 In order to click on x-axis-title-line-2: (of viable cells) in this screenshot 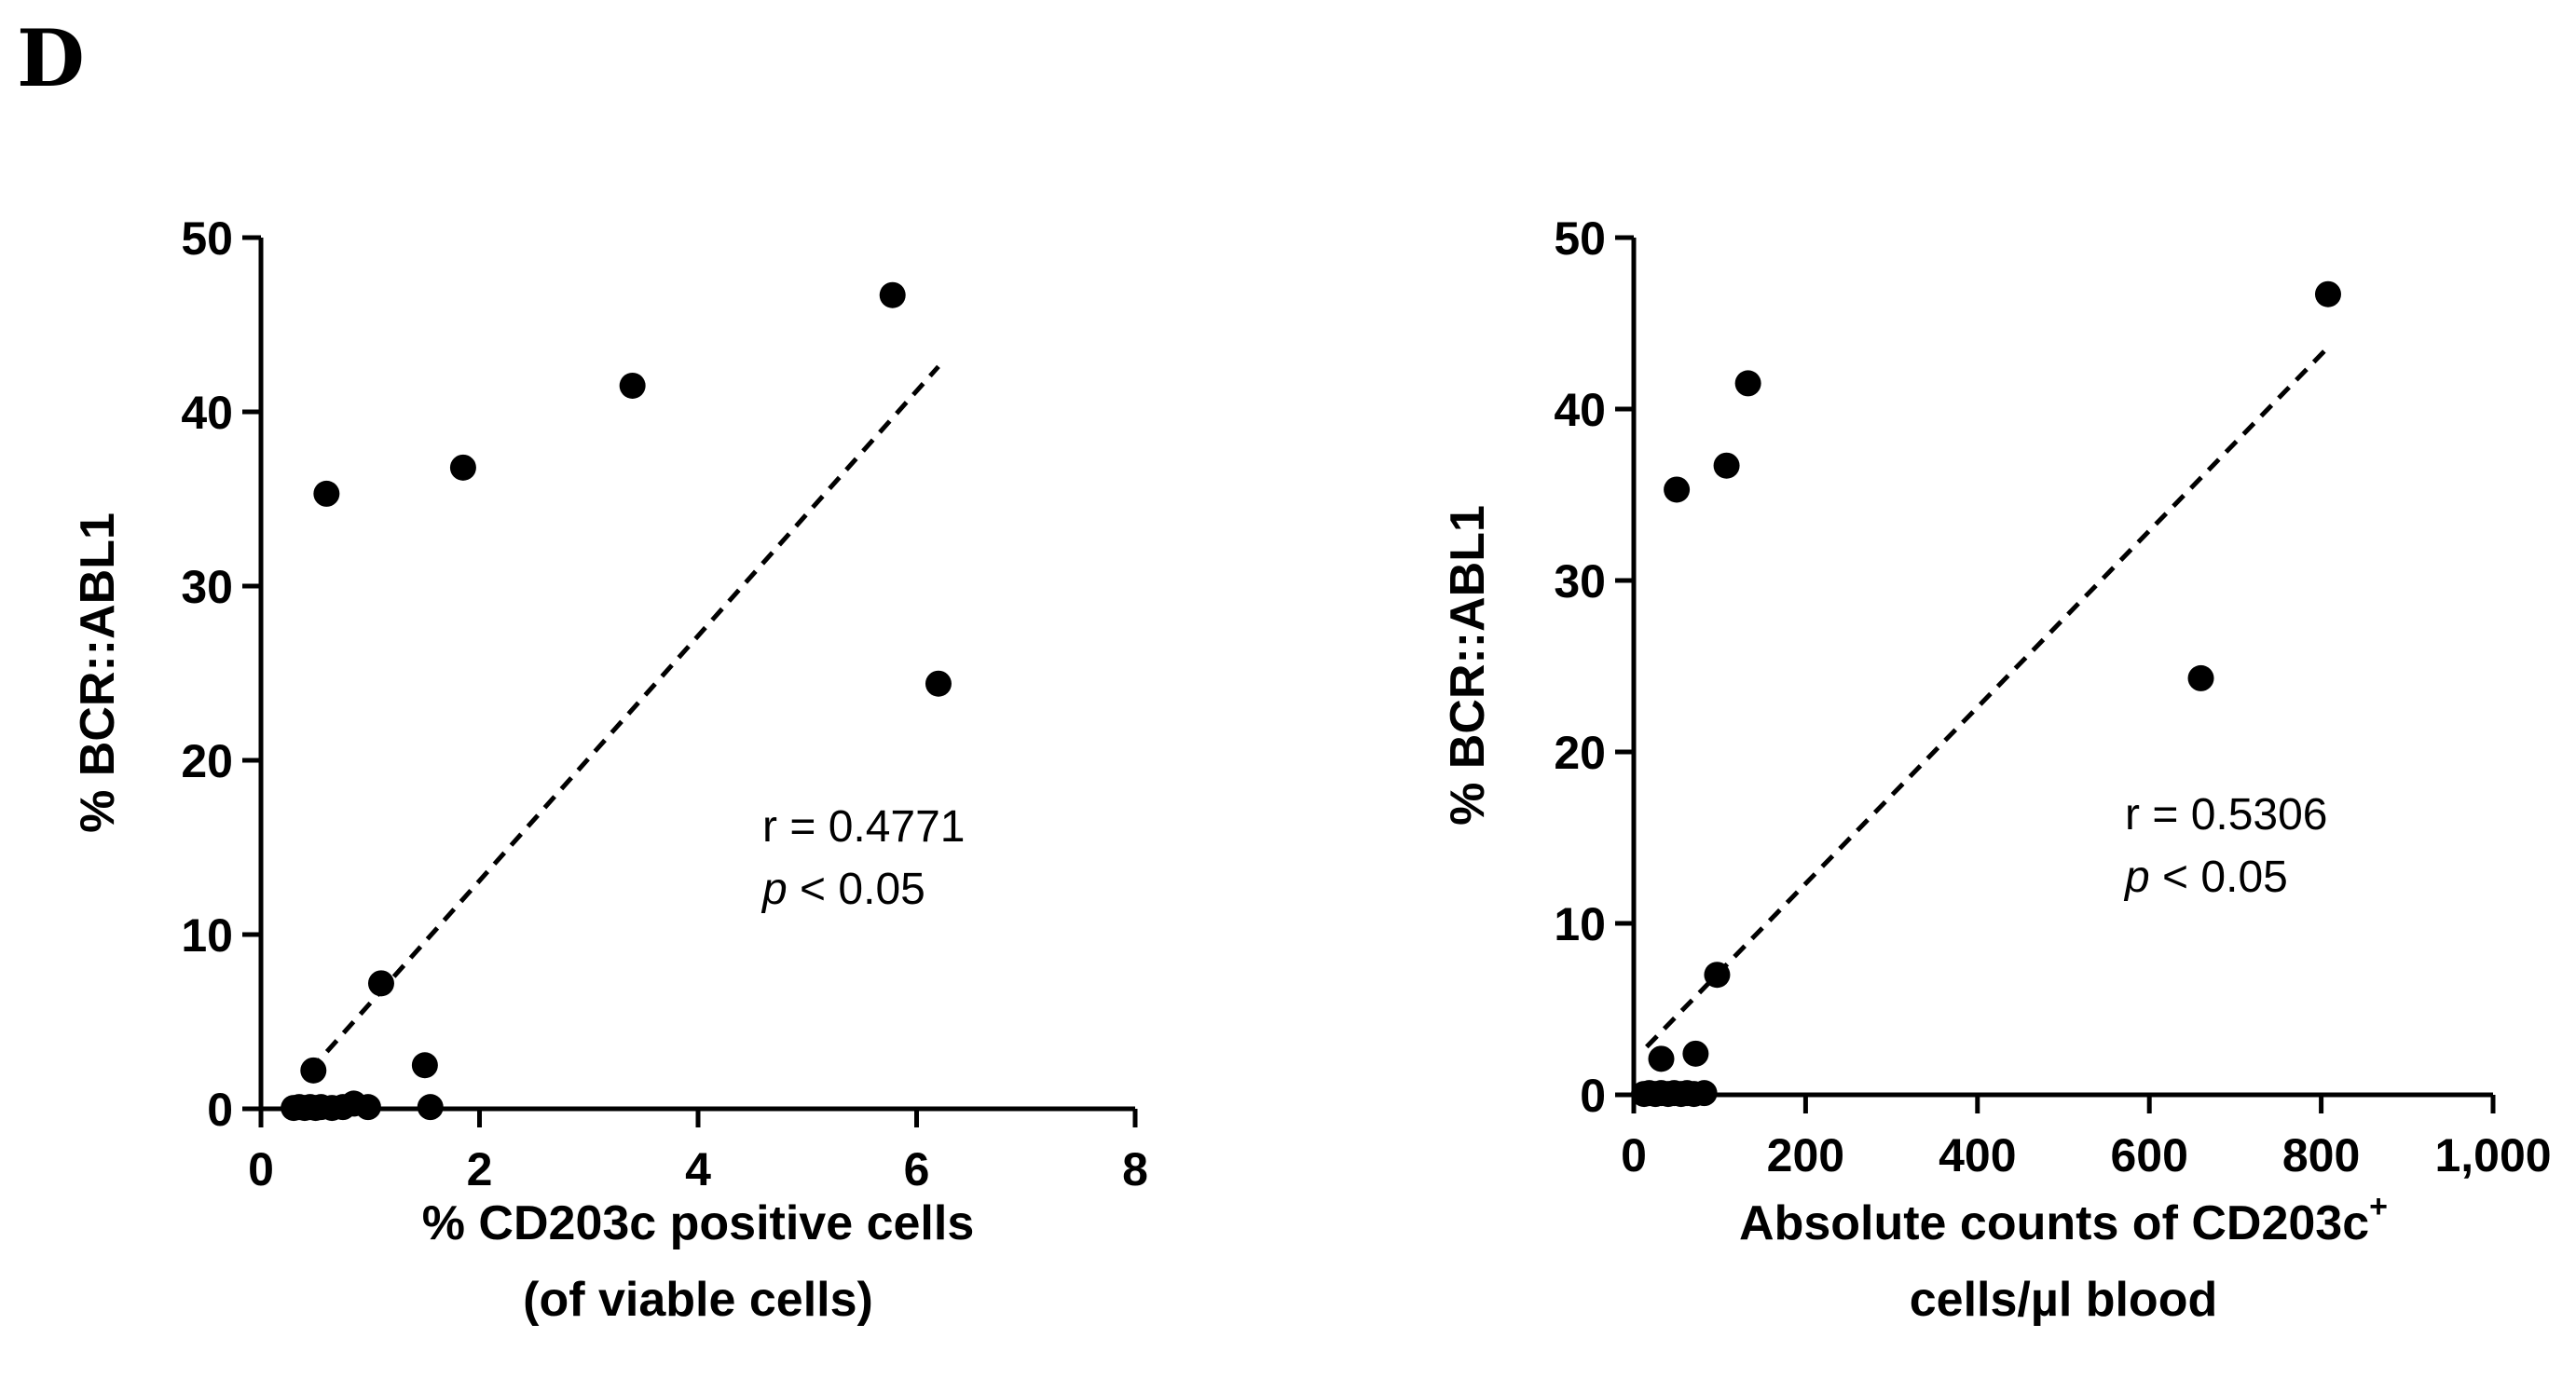, I will do `click(698, 1300)`.